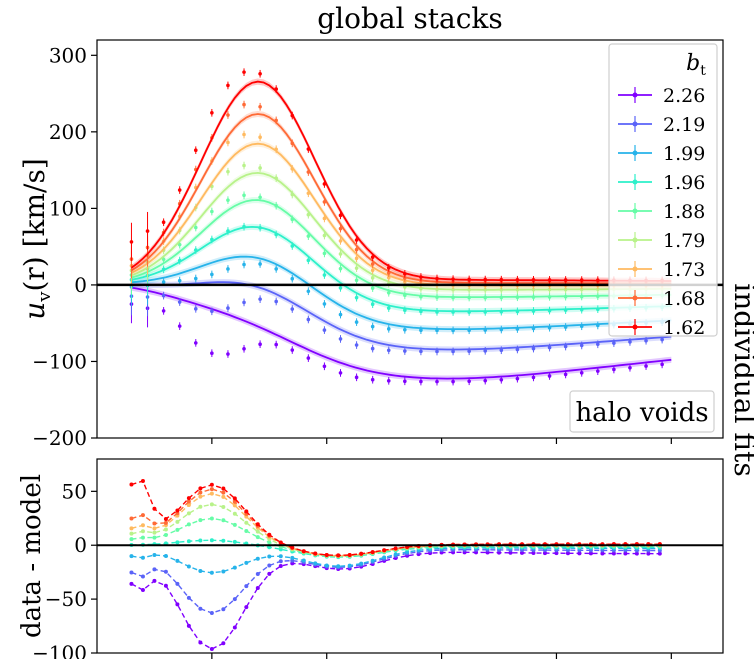 This screenshot has height=659, width=754. What do you see at coordinates (32, 556) in the screenshot?
I see `lower-ylabel: data - model` at bounding box center [32, 556].